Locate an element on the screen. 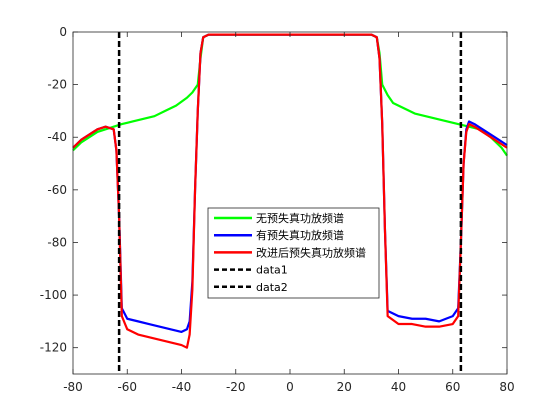 The height and width of the screenshot is (420, 560). x-tick-label: -60 is located at coordinates (127, 387).